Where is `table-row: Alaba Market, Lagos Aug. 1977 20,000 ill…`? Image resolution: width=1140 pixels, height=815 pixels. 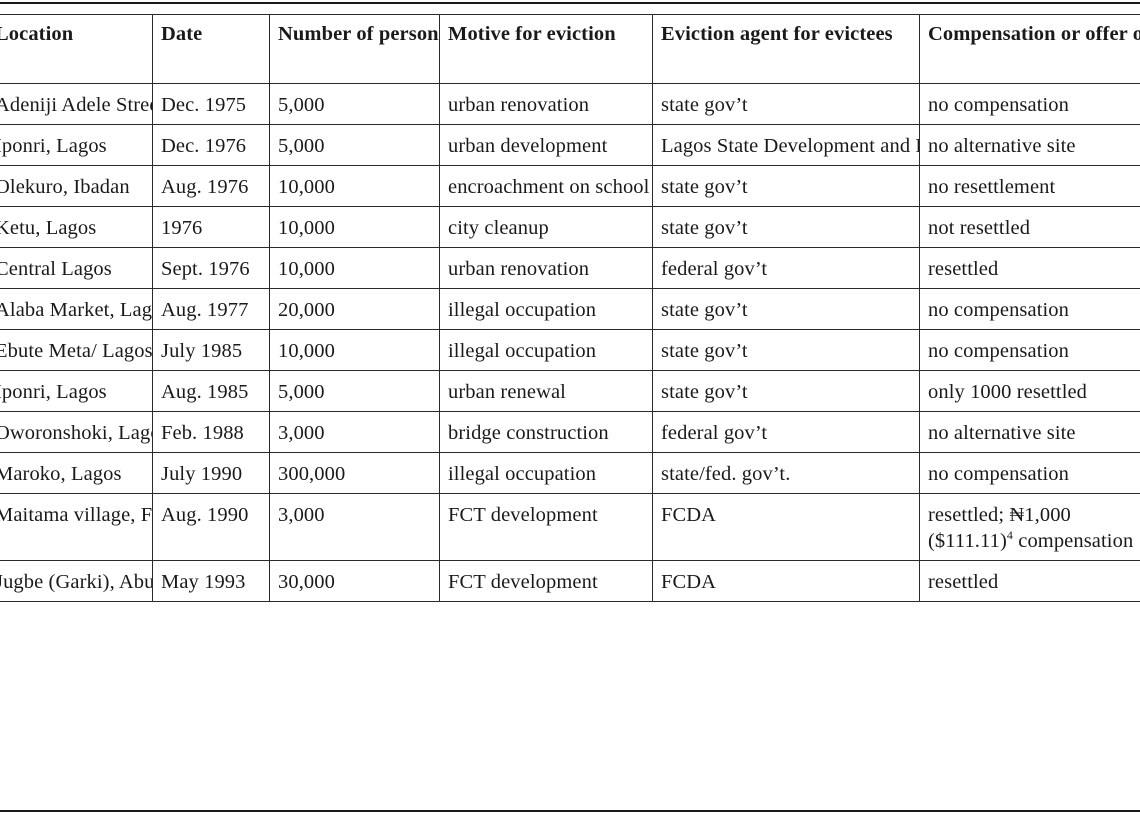 table-row: Alaba Market, Lagos Aug. 1977 20,000 ill… is located at coordinates (570, 309).